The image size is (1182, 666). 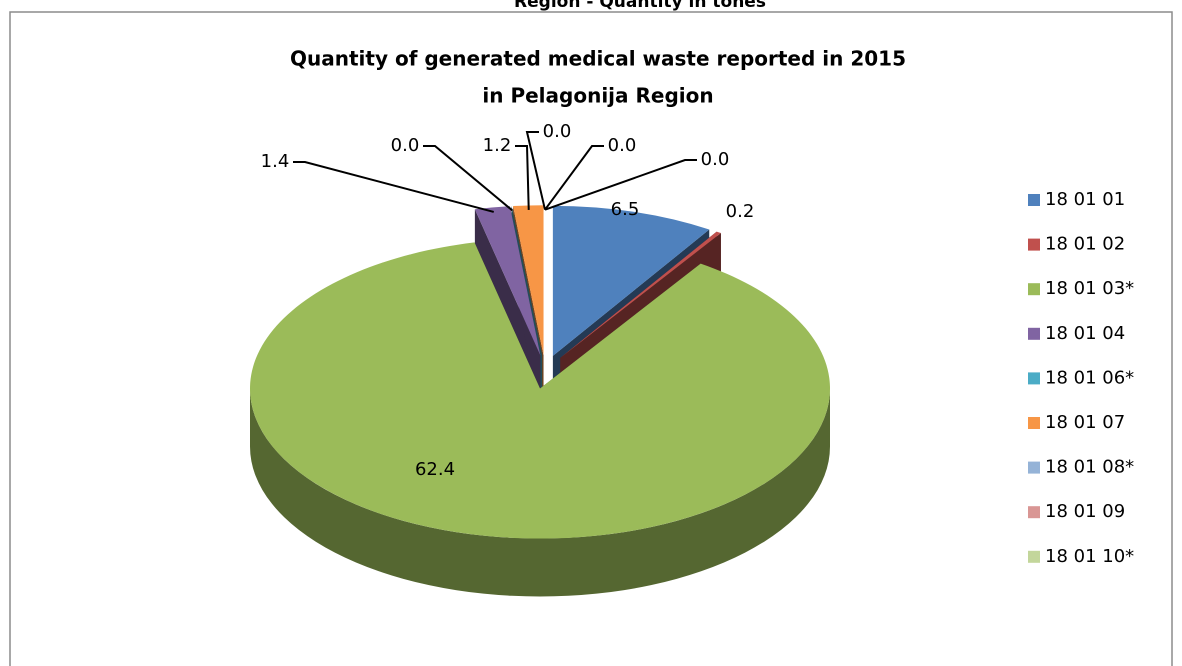 What do you see at coordinates (625, 209) in the screenshot?
I see `data-label: 6.5` at bounding box center [625, 209].